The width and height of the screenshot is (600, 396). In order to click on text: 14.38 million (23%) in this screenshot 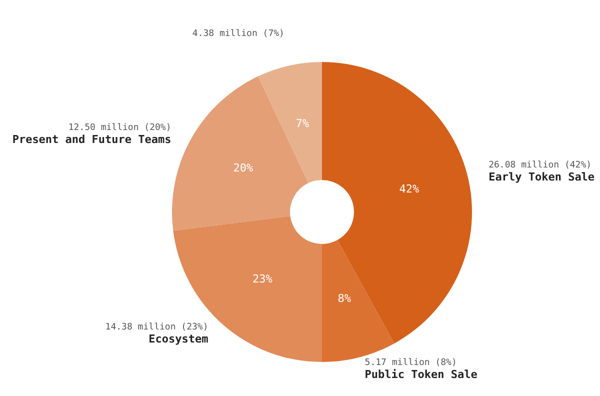, I will do `click(156, 327)`.